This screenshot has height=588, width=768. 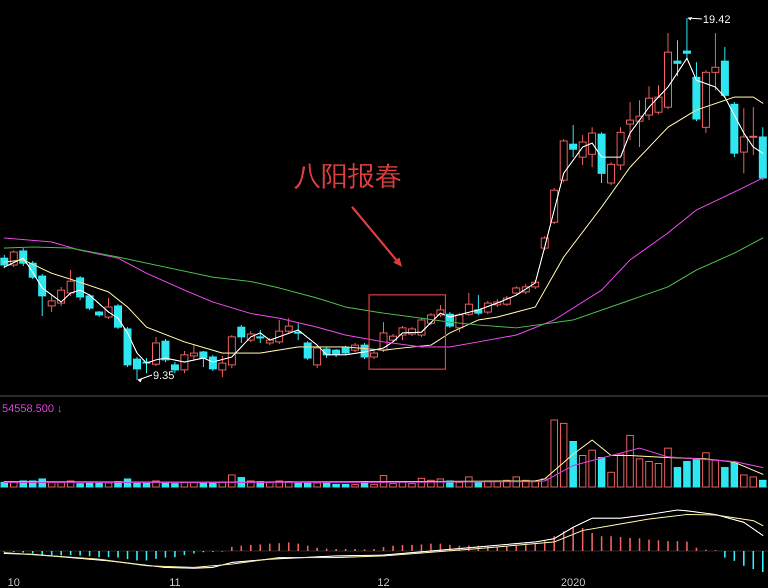 What do you see at coordinates (573, 582) in the screenshot?
I see `x-tick-label: 2020` at bounding box center [573, 582].